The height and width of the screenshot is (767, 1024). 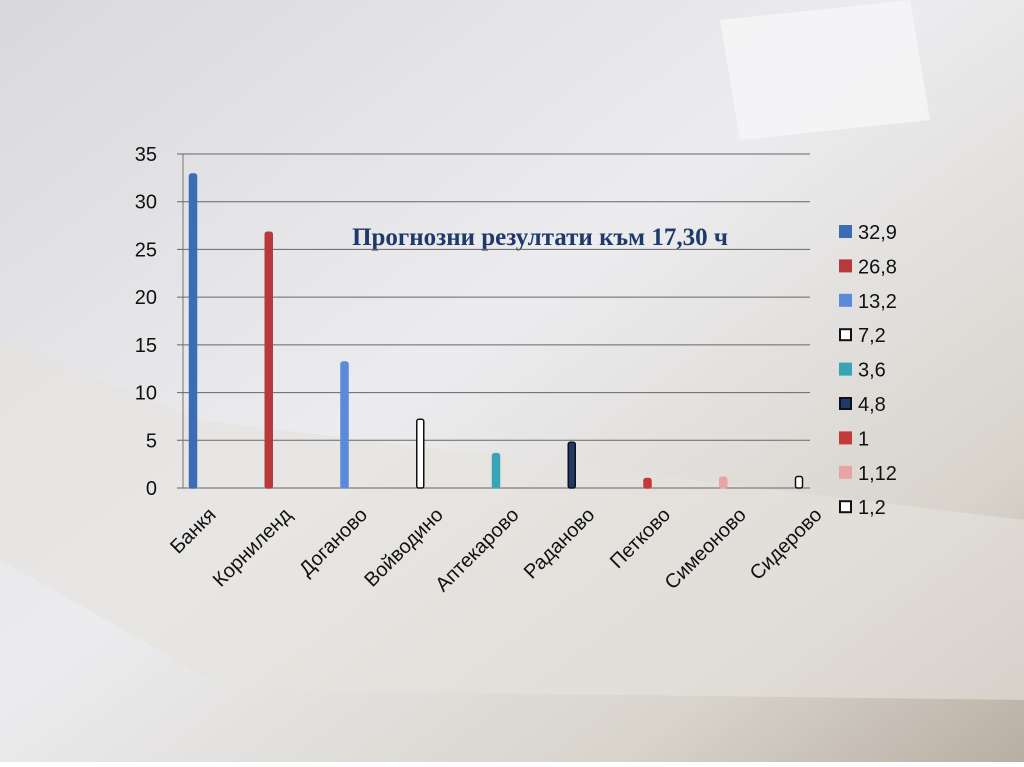 What do you see at coordinates (872, 508) in the screenshot?
I see `legend-label: 1,2` at bounding box center [872, 508].